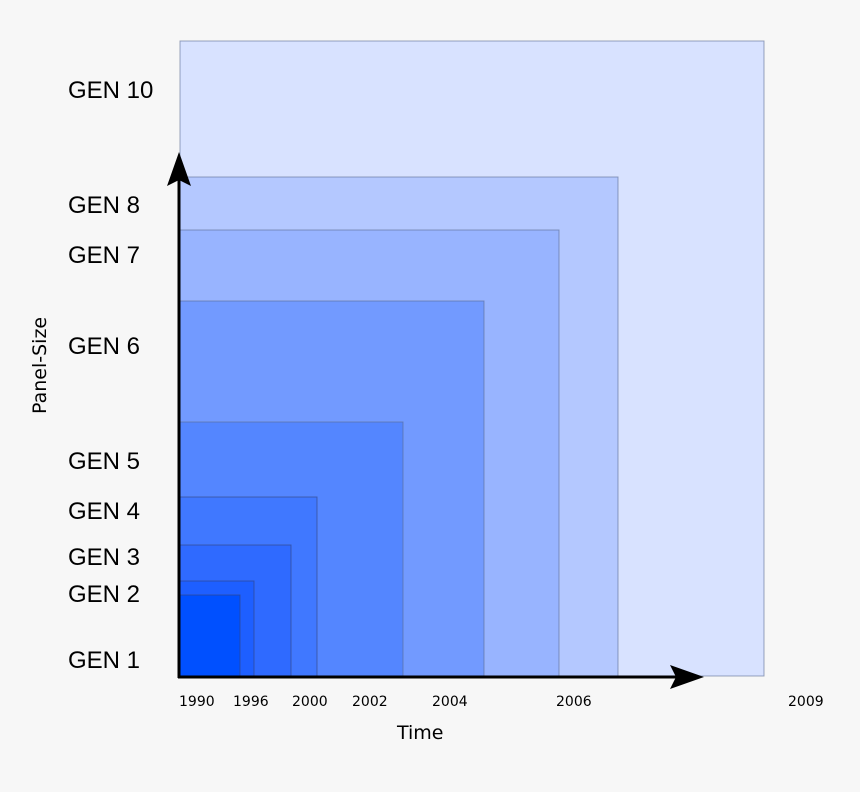 Image resolution: width=860 pixels, height=792 pixels. What do you see at coordinates (806, 702) in the screenshot?
I see `time-label-2009: 2009` at bounding box center [806, 702].